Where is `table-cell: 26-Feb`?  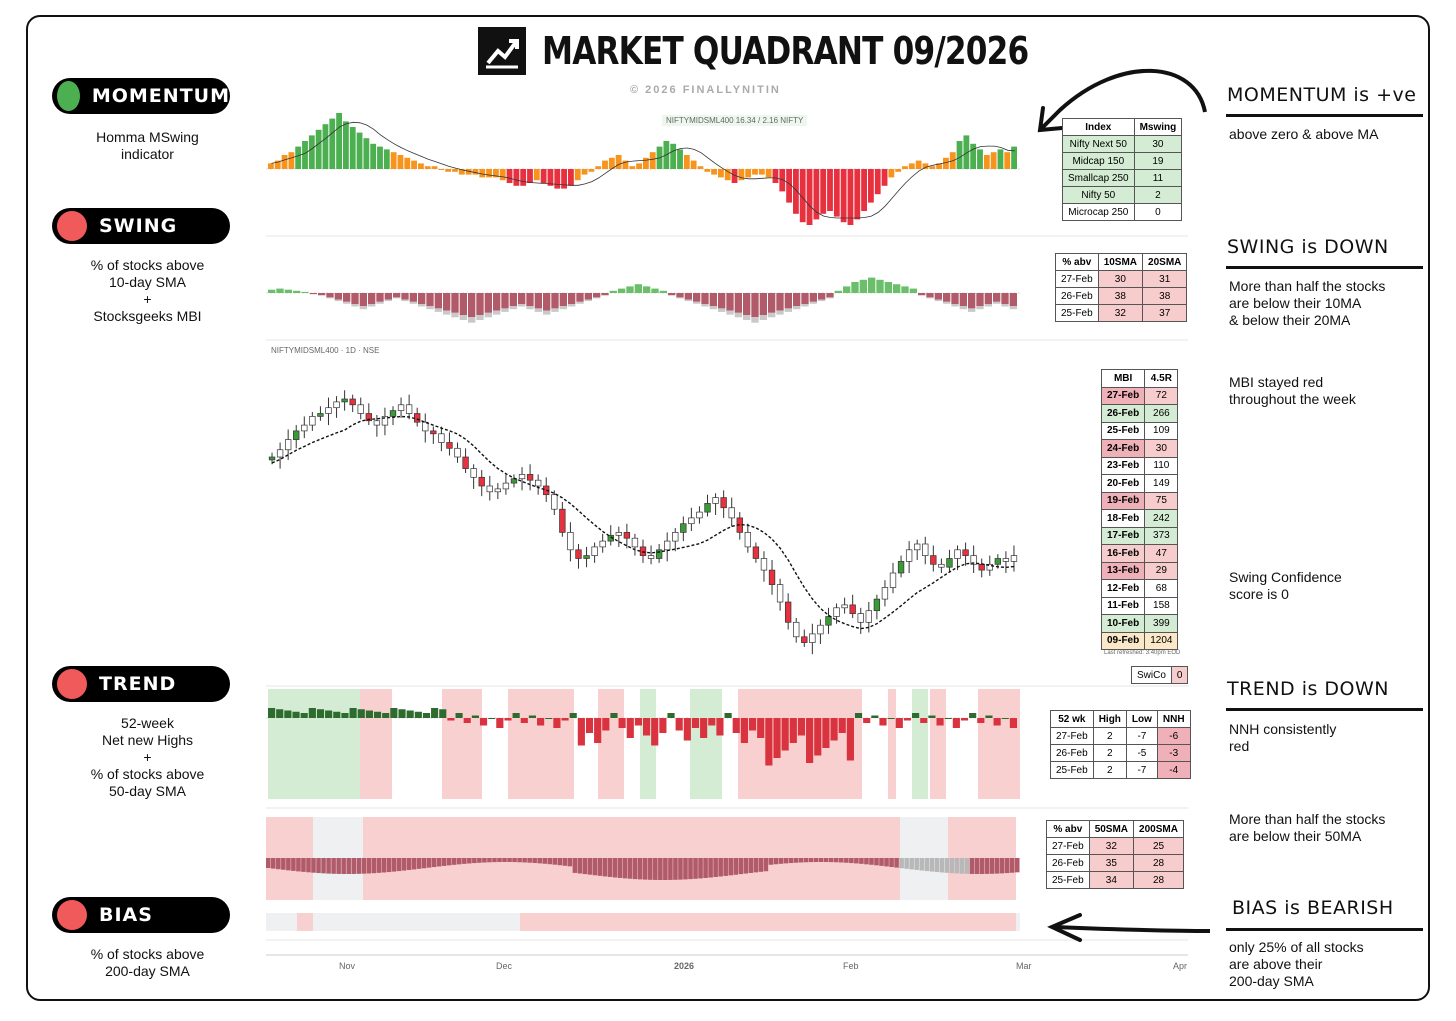 table-cell: 26-Feb is located at coordinates (1068, 863).